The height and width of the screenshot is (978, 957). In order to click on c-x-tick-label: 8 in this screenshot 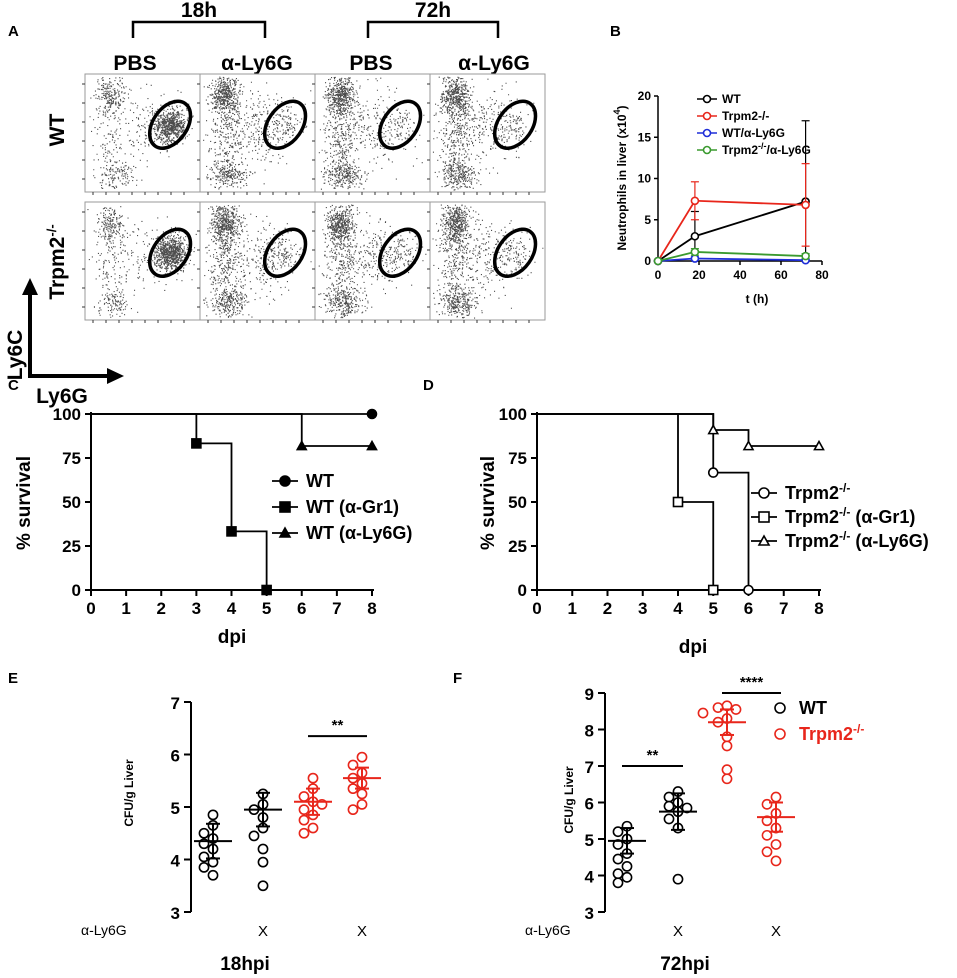, I will do `click(371, 608)`.